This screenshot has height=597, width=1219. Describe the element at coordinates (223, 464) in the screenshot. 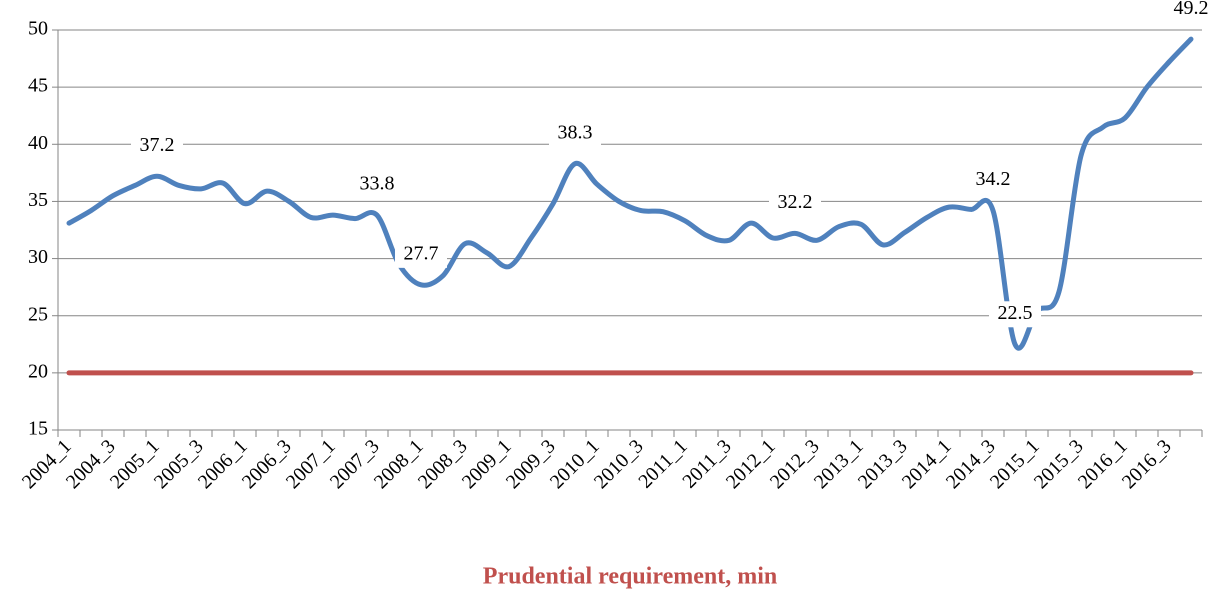

I see `x-tick-label: 2006_1` at that location.